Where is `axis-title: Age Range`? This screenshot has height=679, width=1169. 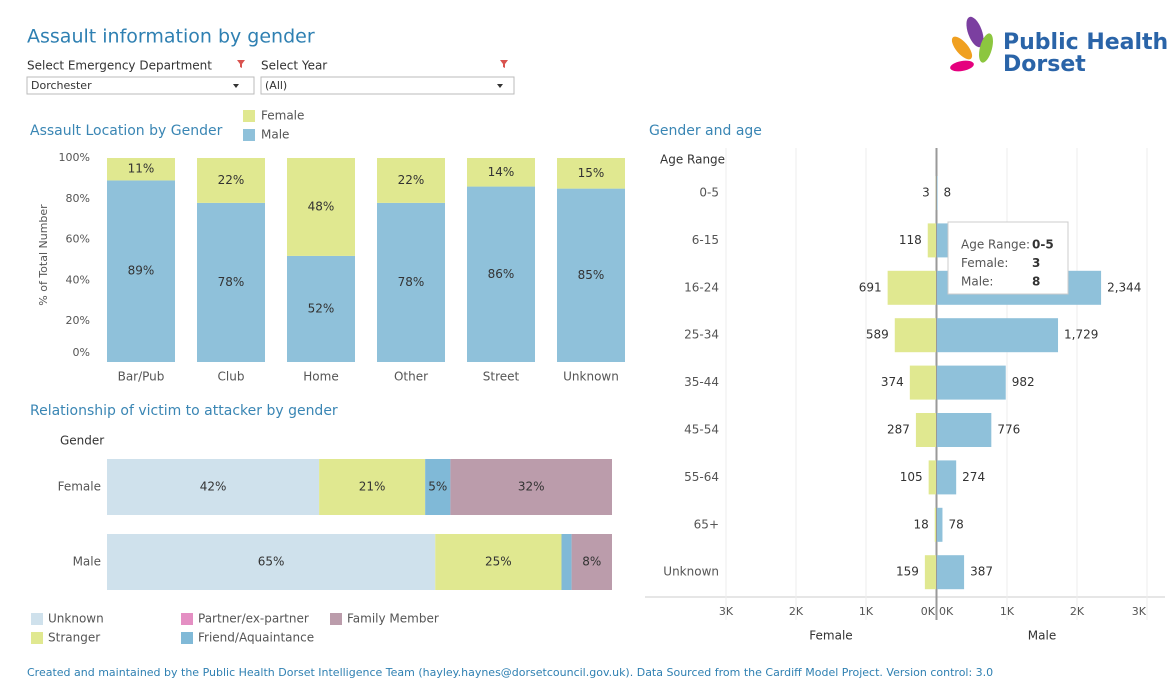 axis-title: Age Range is located at coordinates (692, 160).